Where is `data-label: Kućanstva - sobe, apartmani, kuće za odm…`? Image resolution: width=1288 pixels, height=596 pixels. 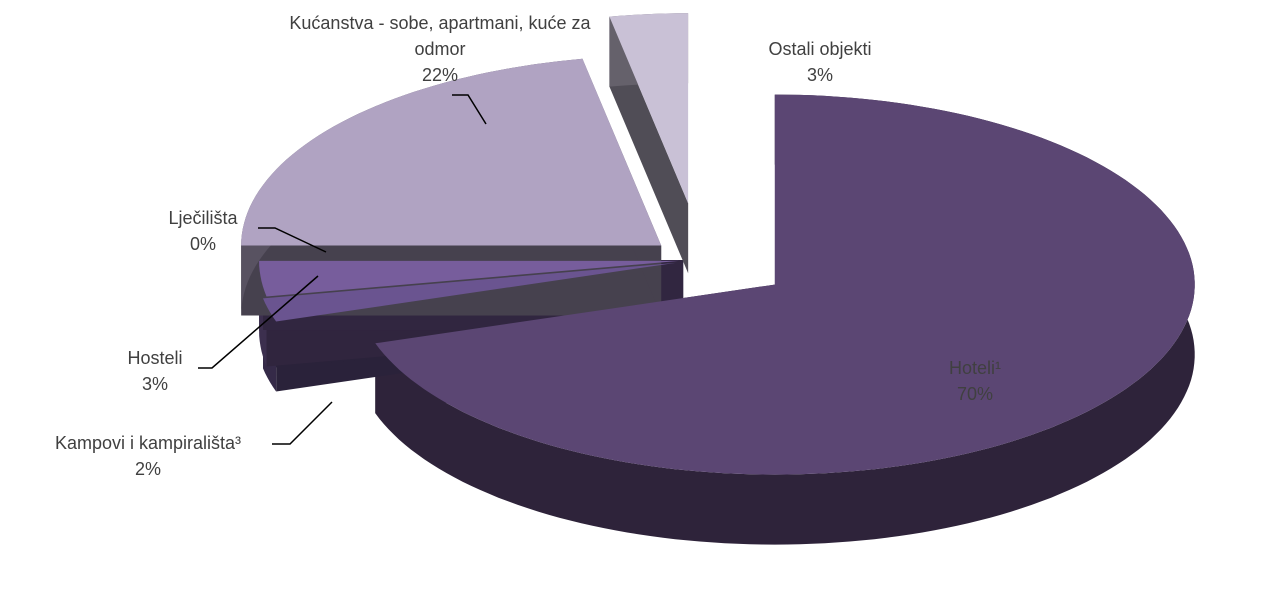
data-label: Kućanstva - sobe, apartmani, kuće za odm… is located at coordinates (440, 49).